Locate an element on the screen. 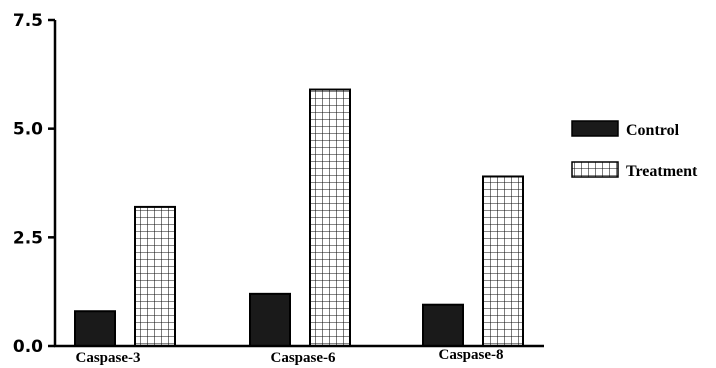  legend-swatch-control is located at coordinates (595, 128).